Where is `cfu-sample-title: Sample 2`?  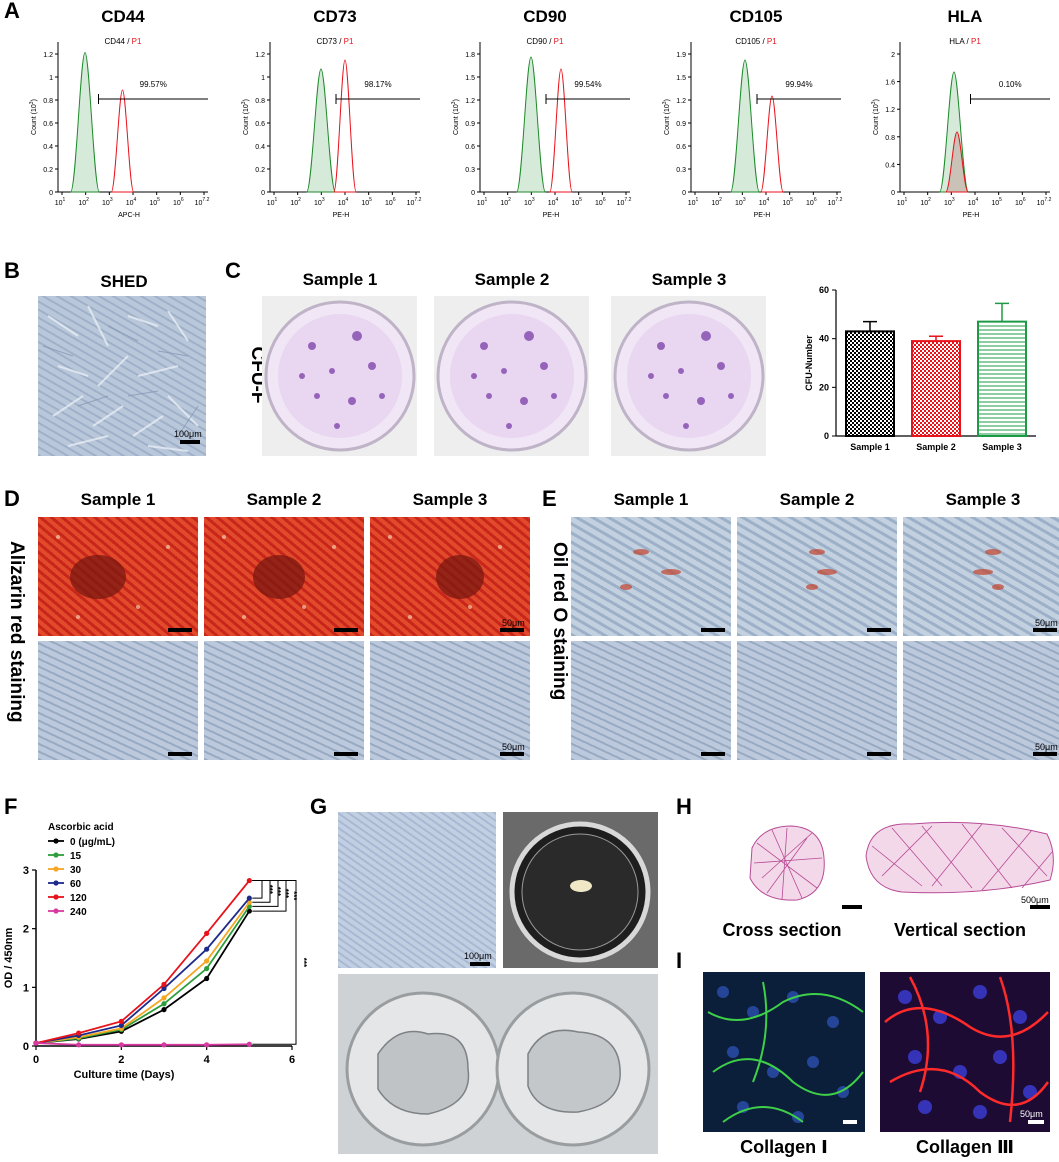 cfu-sample-title: Sample 2 is located at coordinates (512, 279).